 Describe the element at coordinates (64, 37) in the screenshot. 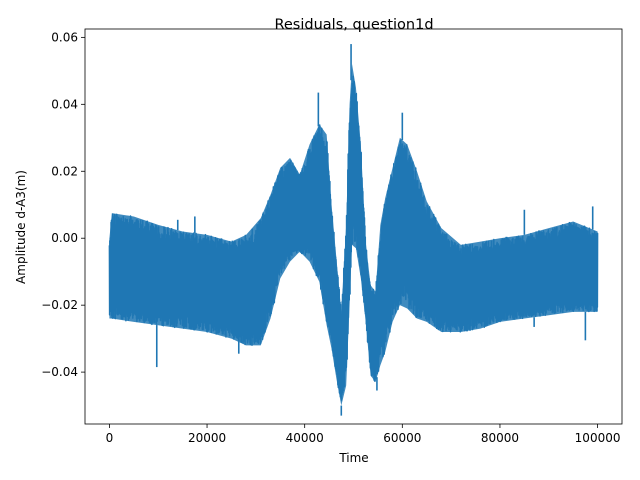

I see `y-tick-label: 0.06` at that location.